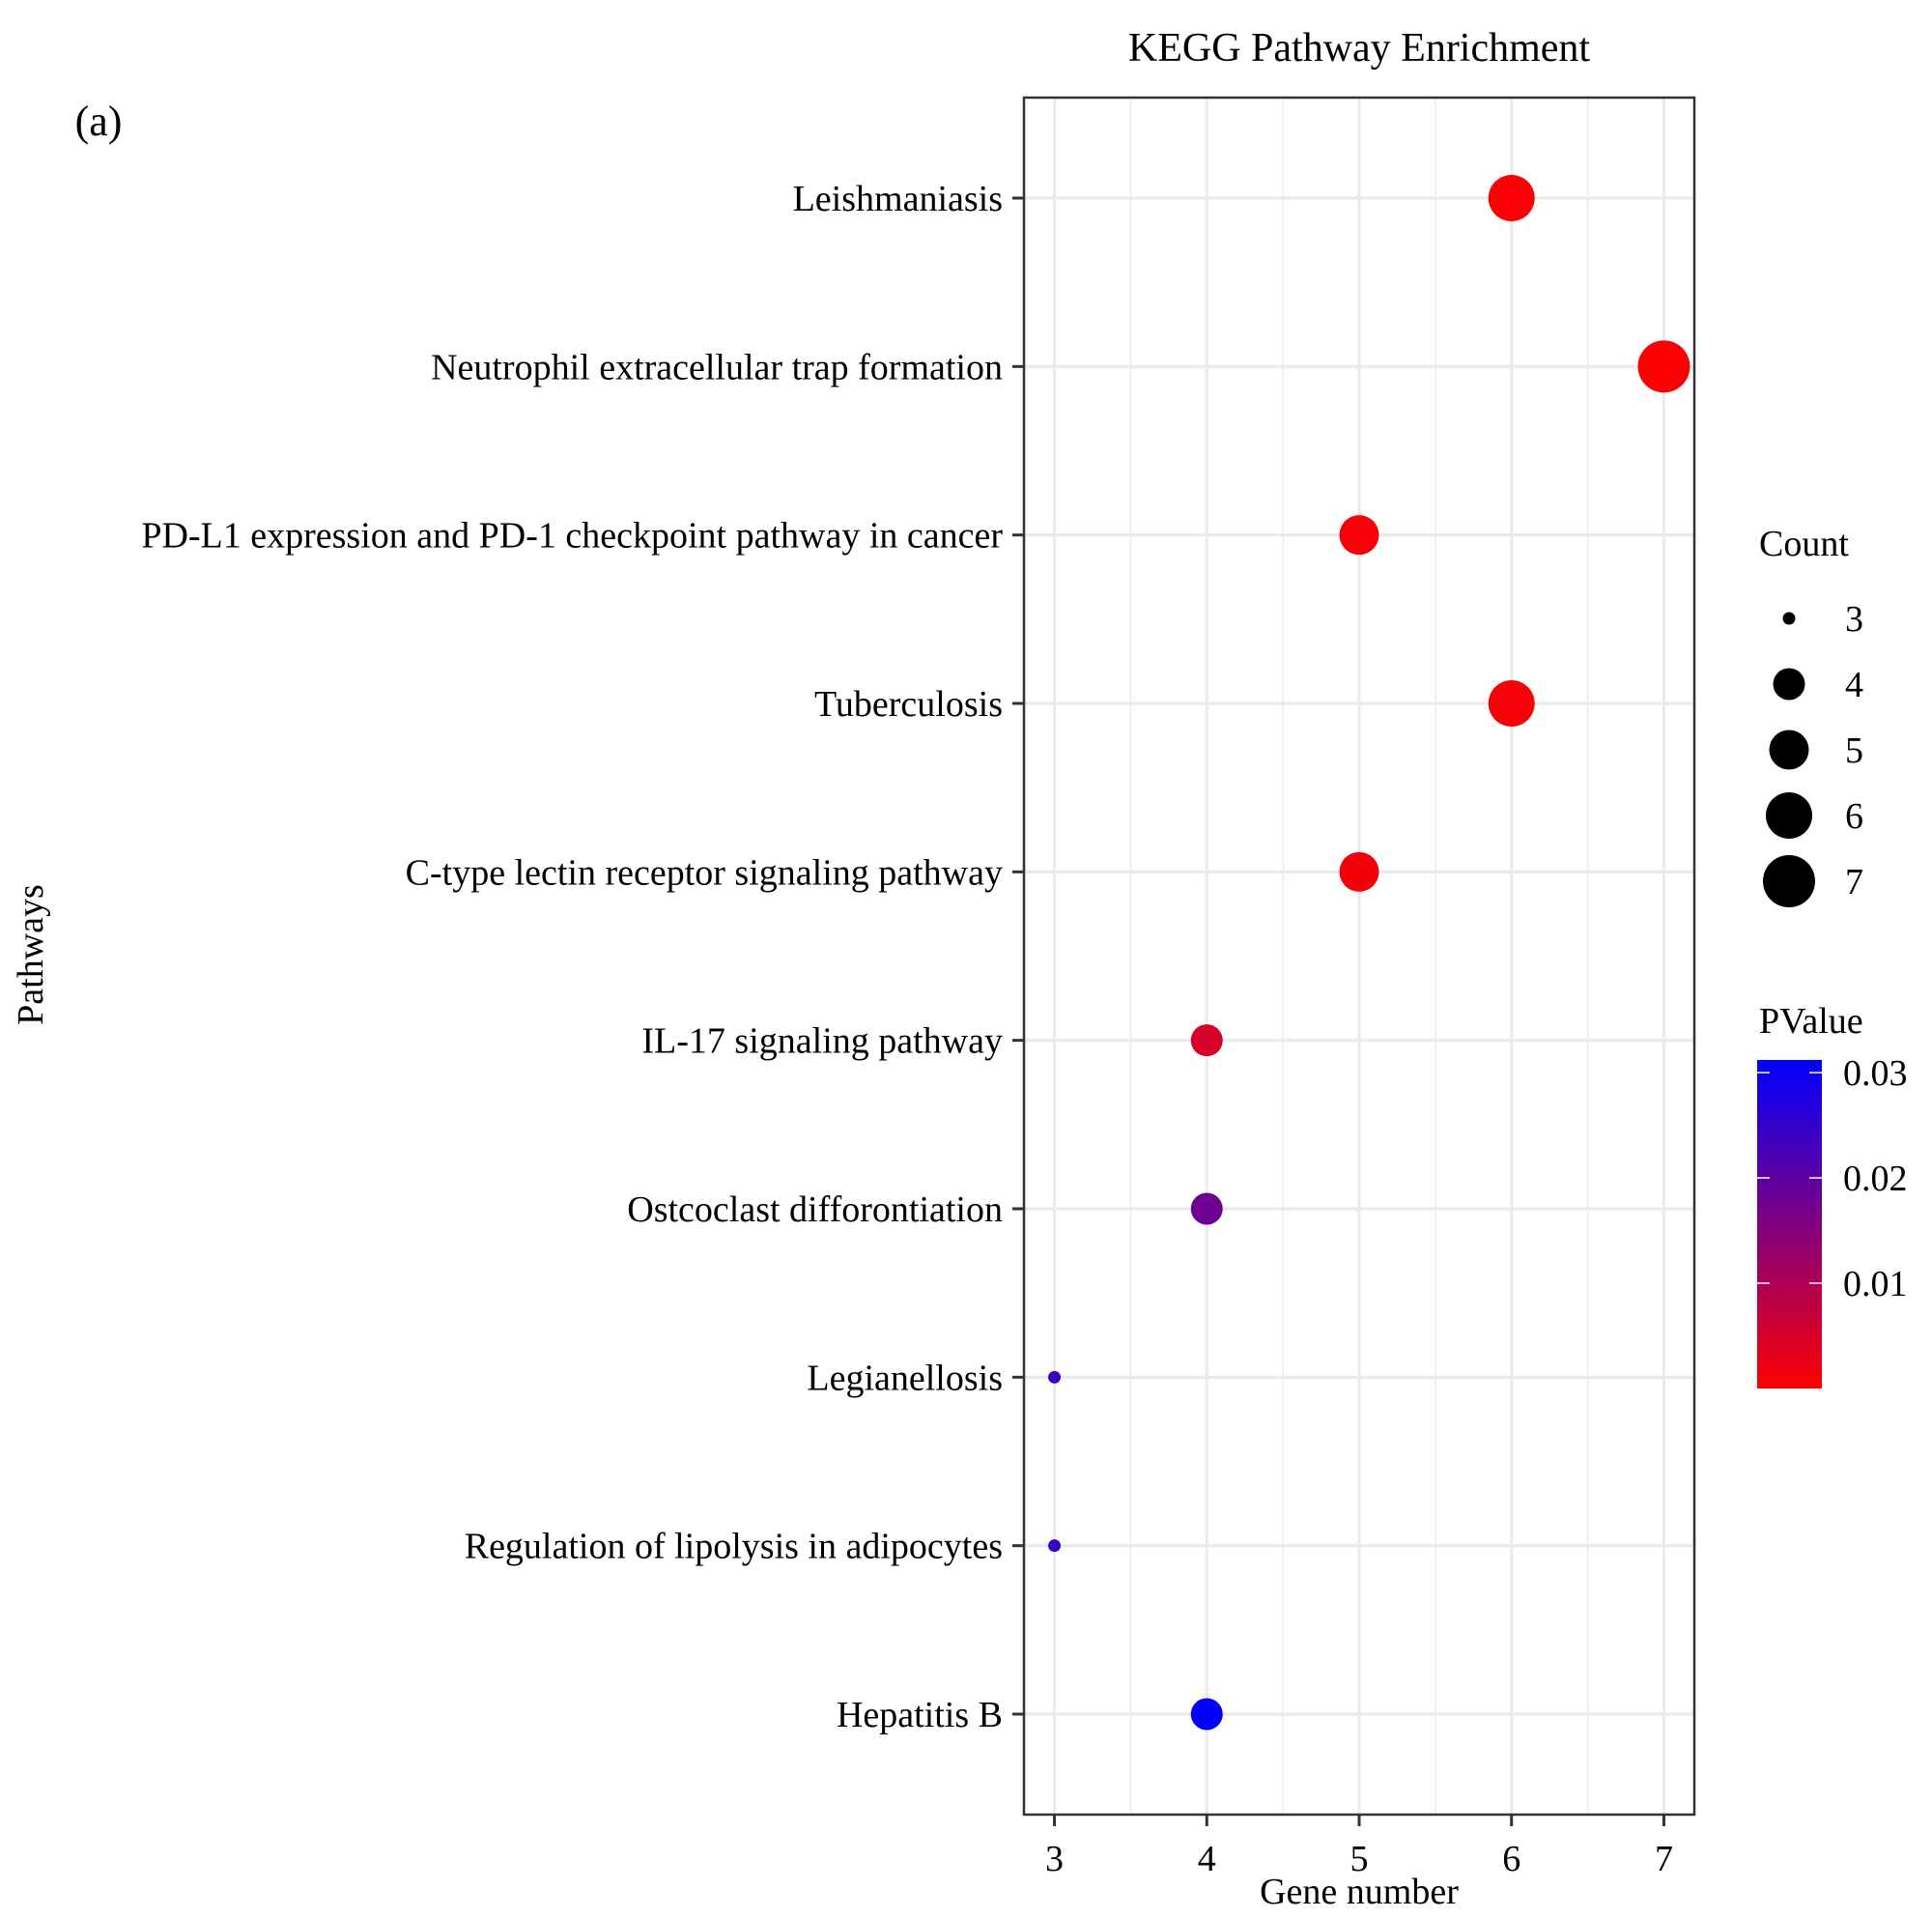 The image size is (1932, 1918). Describe the element at coordinates (1832, 1194) in the screenshot. I see `color-legend: PValue 0.03 0.02 0.01` at that location.